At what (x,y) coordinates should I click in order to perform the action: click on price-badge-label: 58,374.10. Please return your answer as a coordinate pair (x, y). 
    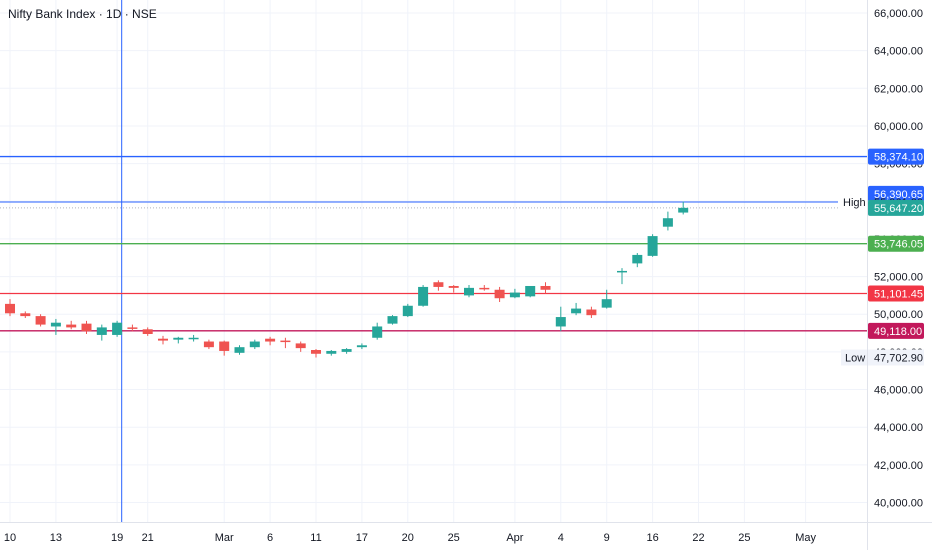
    Looking at the image, I should click on (898, 158).